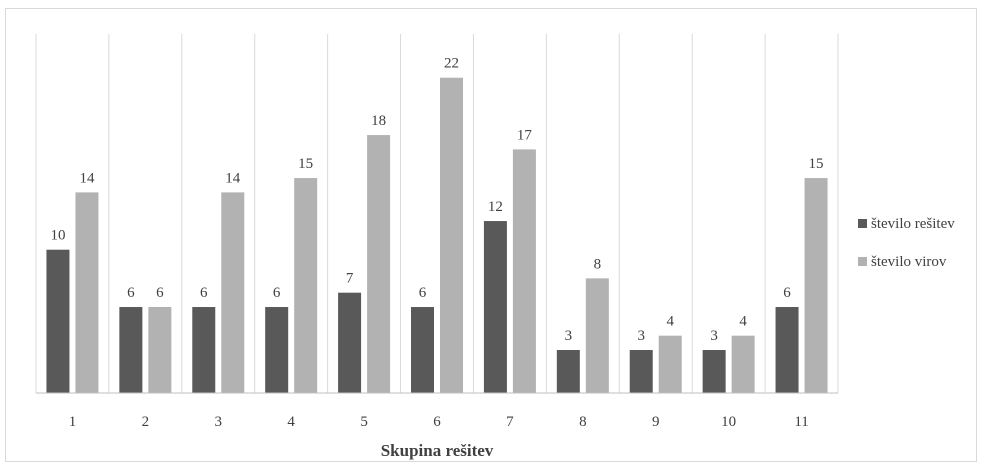 Image resolution: width=984 pixels, height=470 pixels. I want to click on x-tick-label: 7, so click(510, 422).